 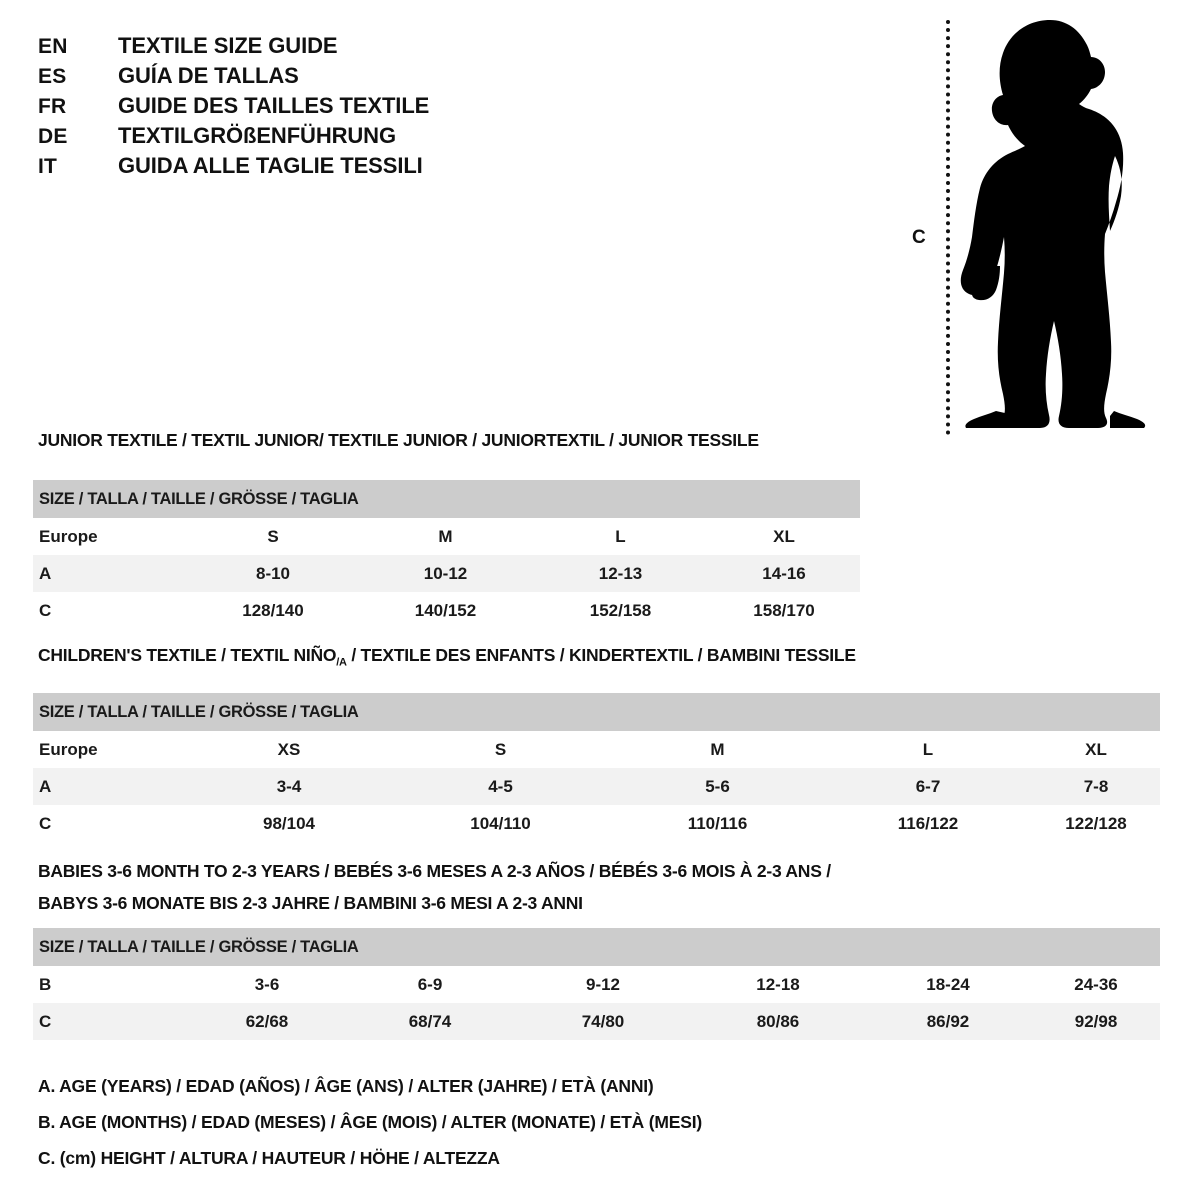 I want to click on table-row: A 8-10 10-12 12-13 14-16, so click(x=447, y=573).